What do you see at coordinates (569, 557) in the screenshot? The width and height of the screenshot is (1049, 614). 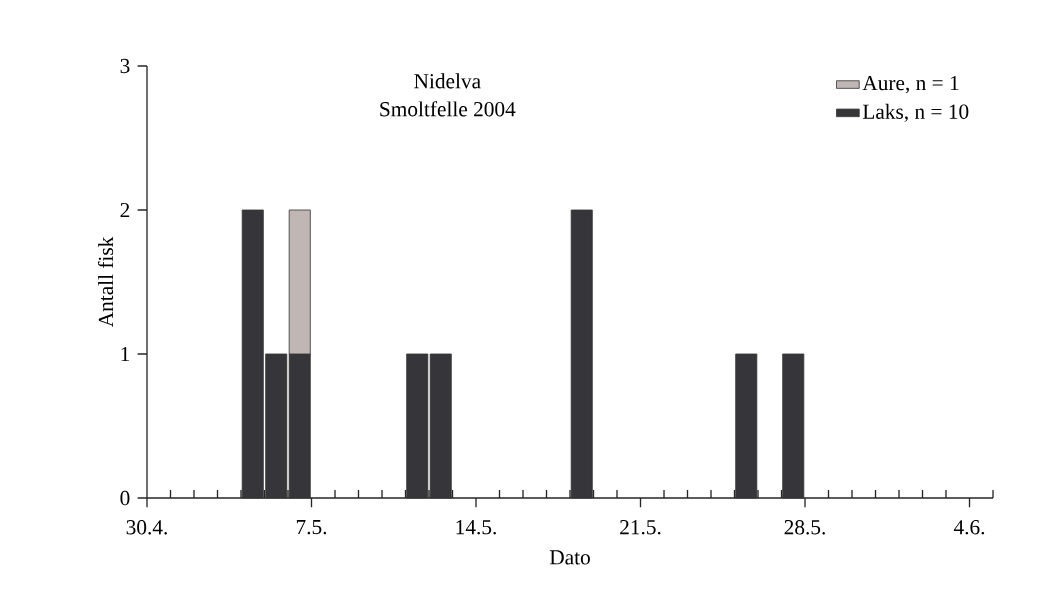 I see `x-axis-title: Dato` at bounding box center [569, 557].